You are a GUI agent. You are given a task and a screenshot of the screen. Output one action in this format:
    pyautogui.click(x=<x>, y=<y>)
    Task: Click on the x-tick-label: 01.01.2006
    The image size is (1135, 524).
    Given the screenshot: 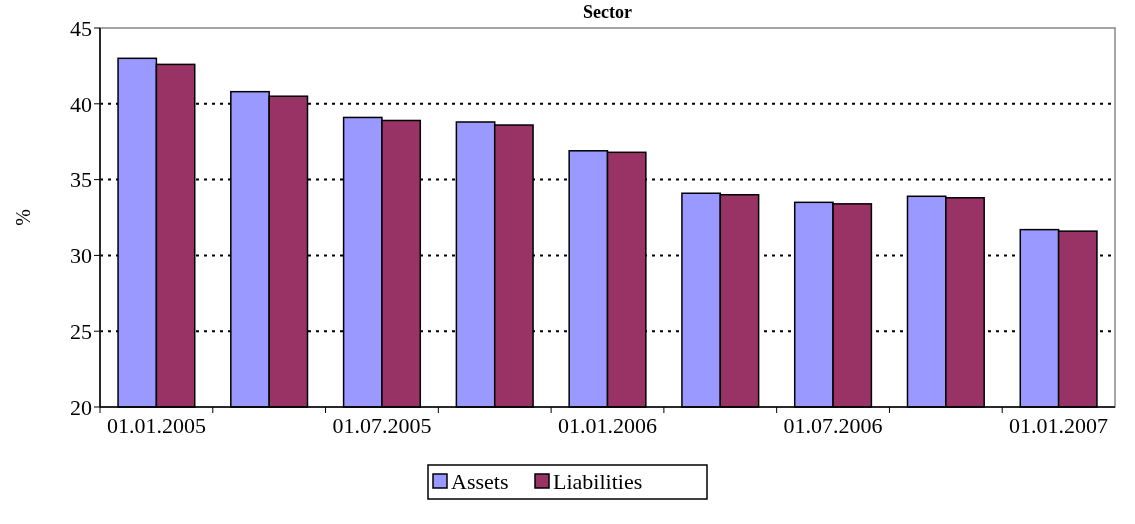 What is the action you would take?
    pyautogui.click(x=607, y=425)
    